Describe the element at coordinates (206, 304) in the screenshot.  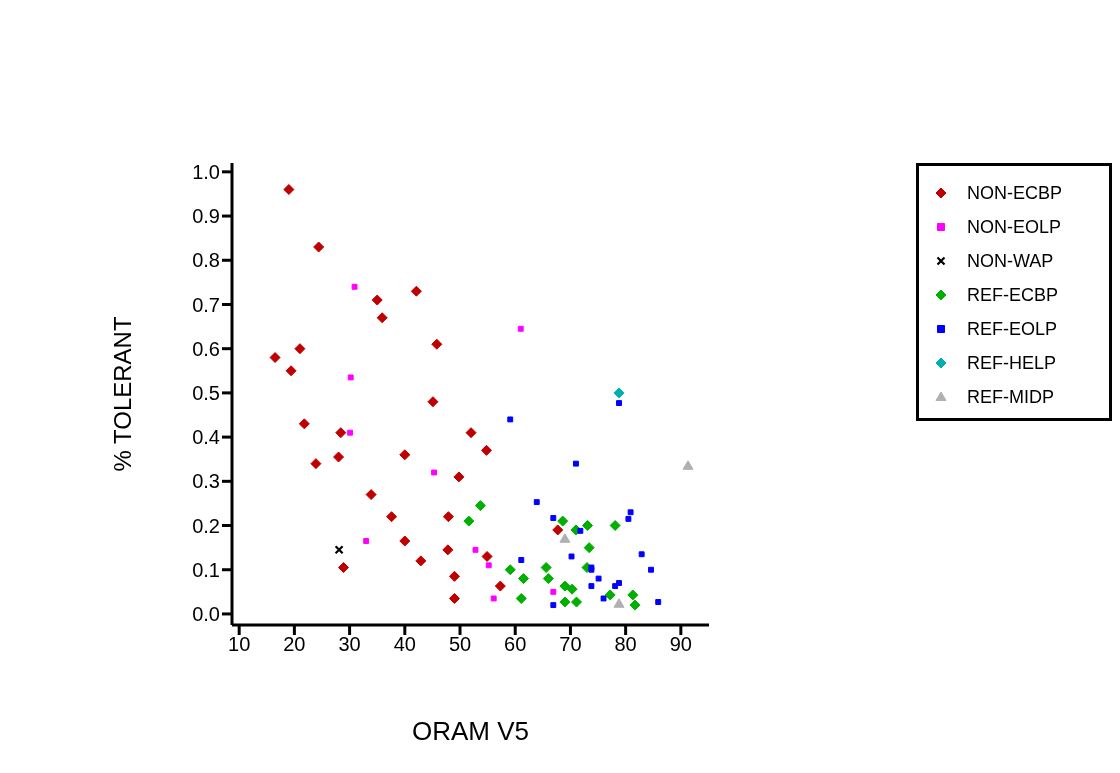
I see `y-tick-label: 0.7` at that location.